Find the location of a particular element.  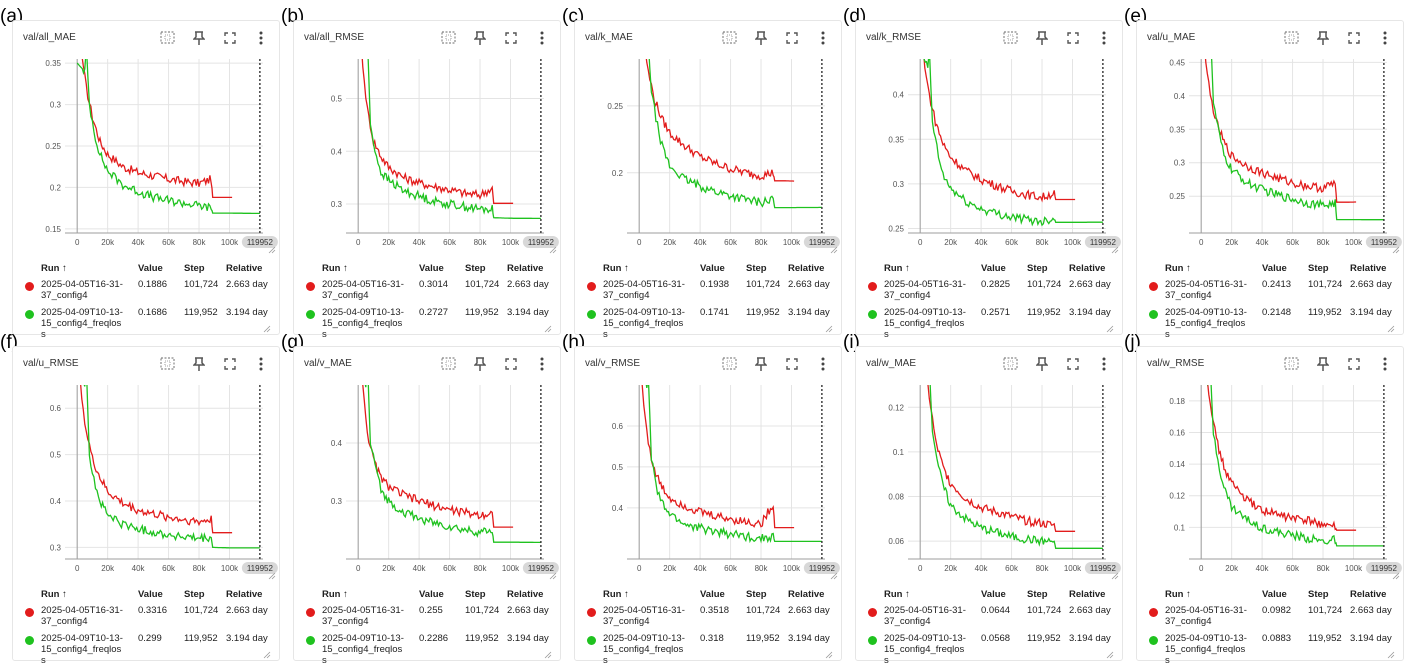

run-value: 0.1938 is located at coordinates (715, 284).